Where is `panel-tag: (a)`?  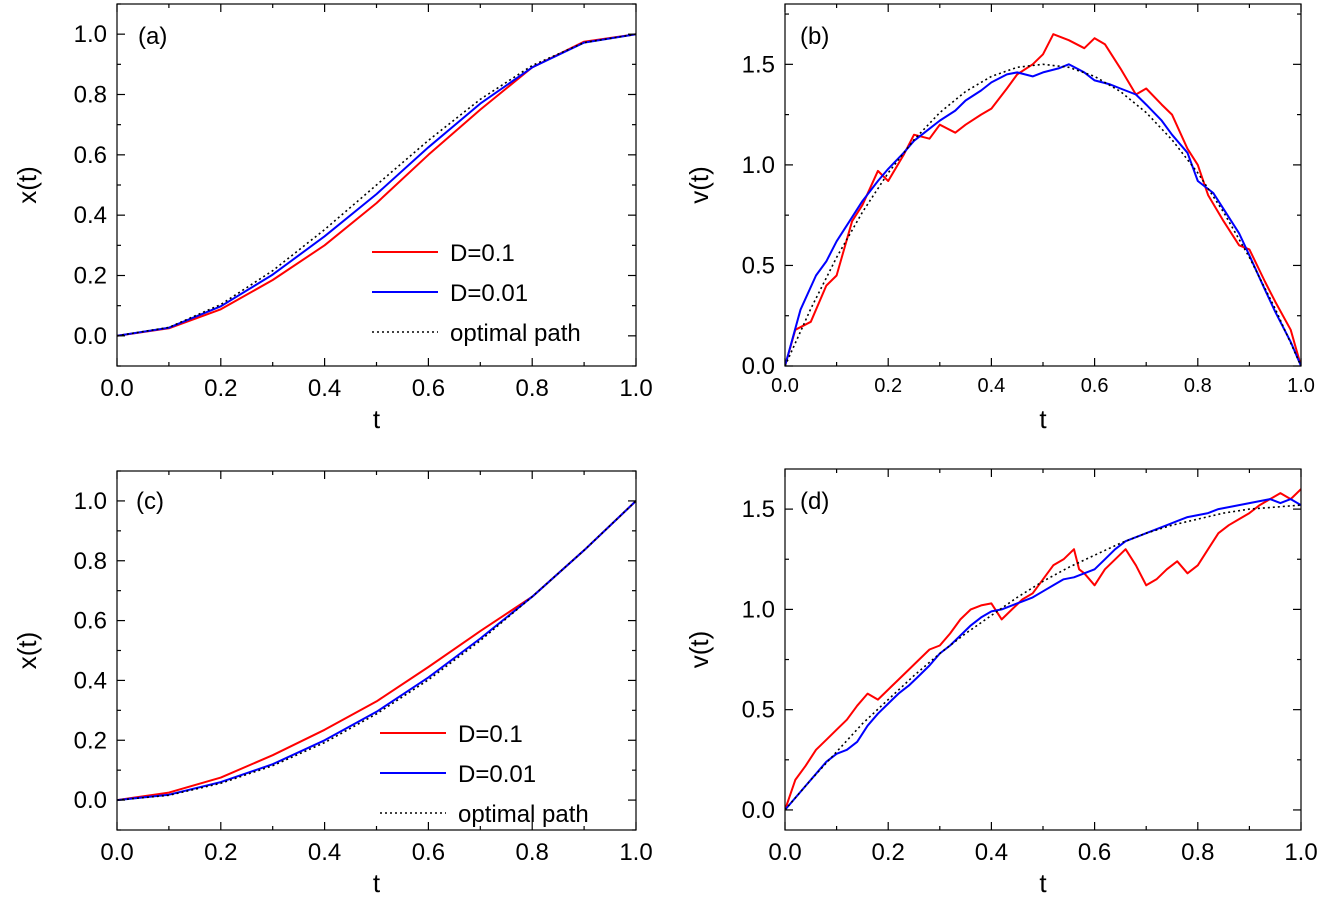
panel-tag: (a) is located at coordinates (152, 36).